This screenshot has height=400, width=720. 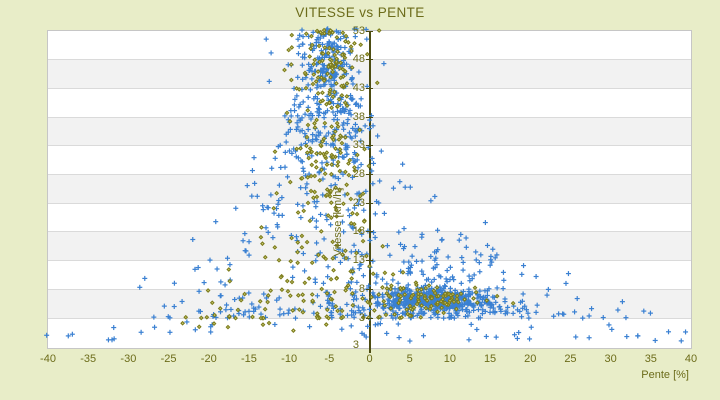 What do you see at coordinates (665, 375) in the screenshot?
I see `x-axis-title: Pente [%]` at bounding box center [665, 375].